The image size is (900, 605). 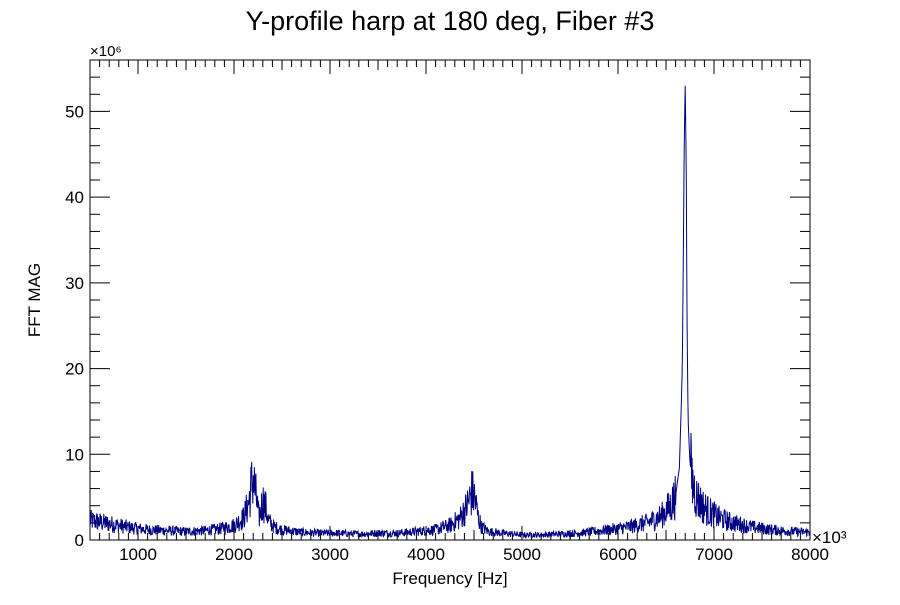 What do you see at coordinates (829, 537) in the screenshot?
I see `x-axis-multiplier: ×10³` at bounding box center [829, 537].